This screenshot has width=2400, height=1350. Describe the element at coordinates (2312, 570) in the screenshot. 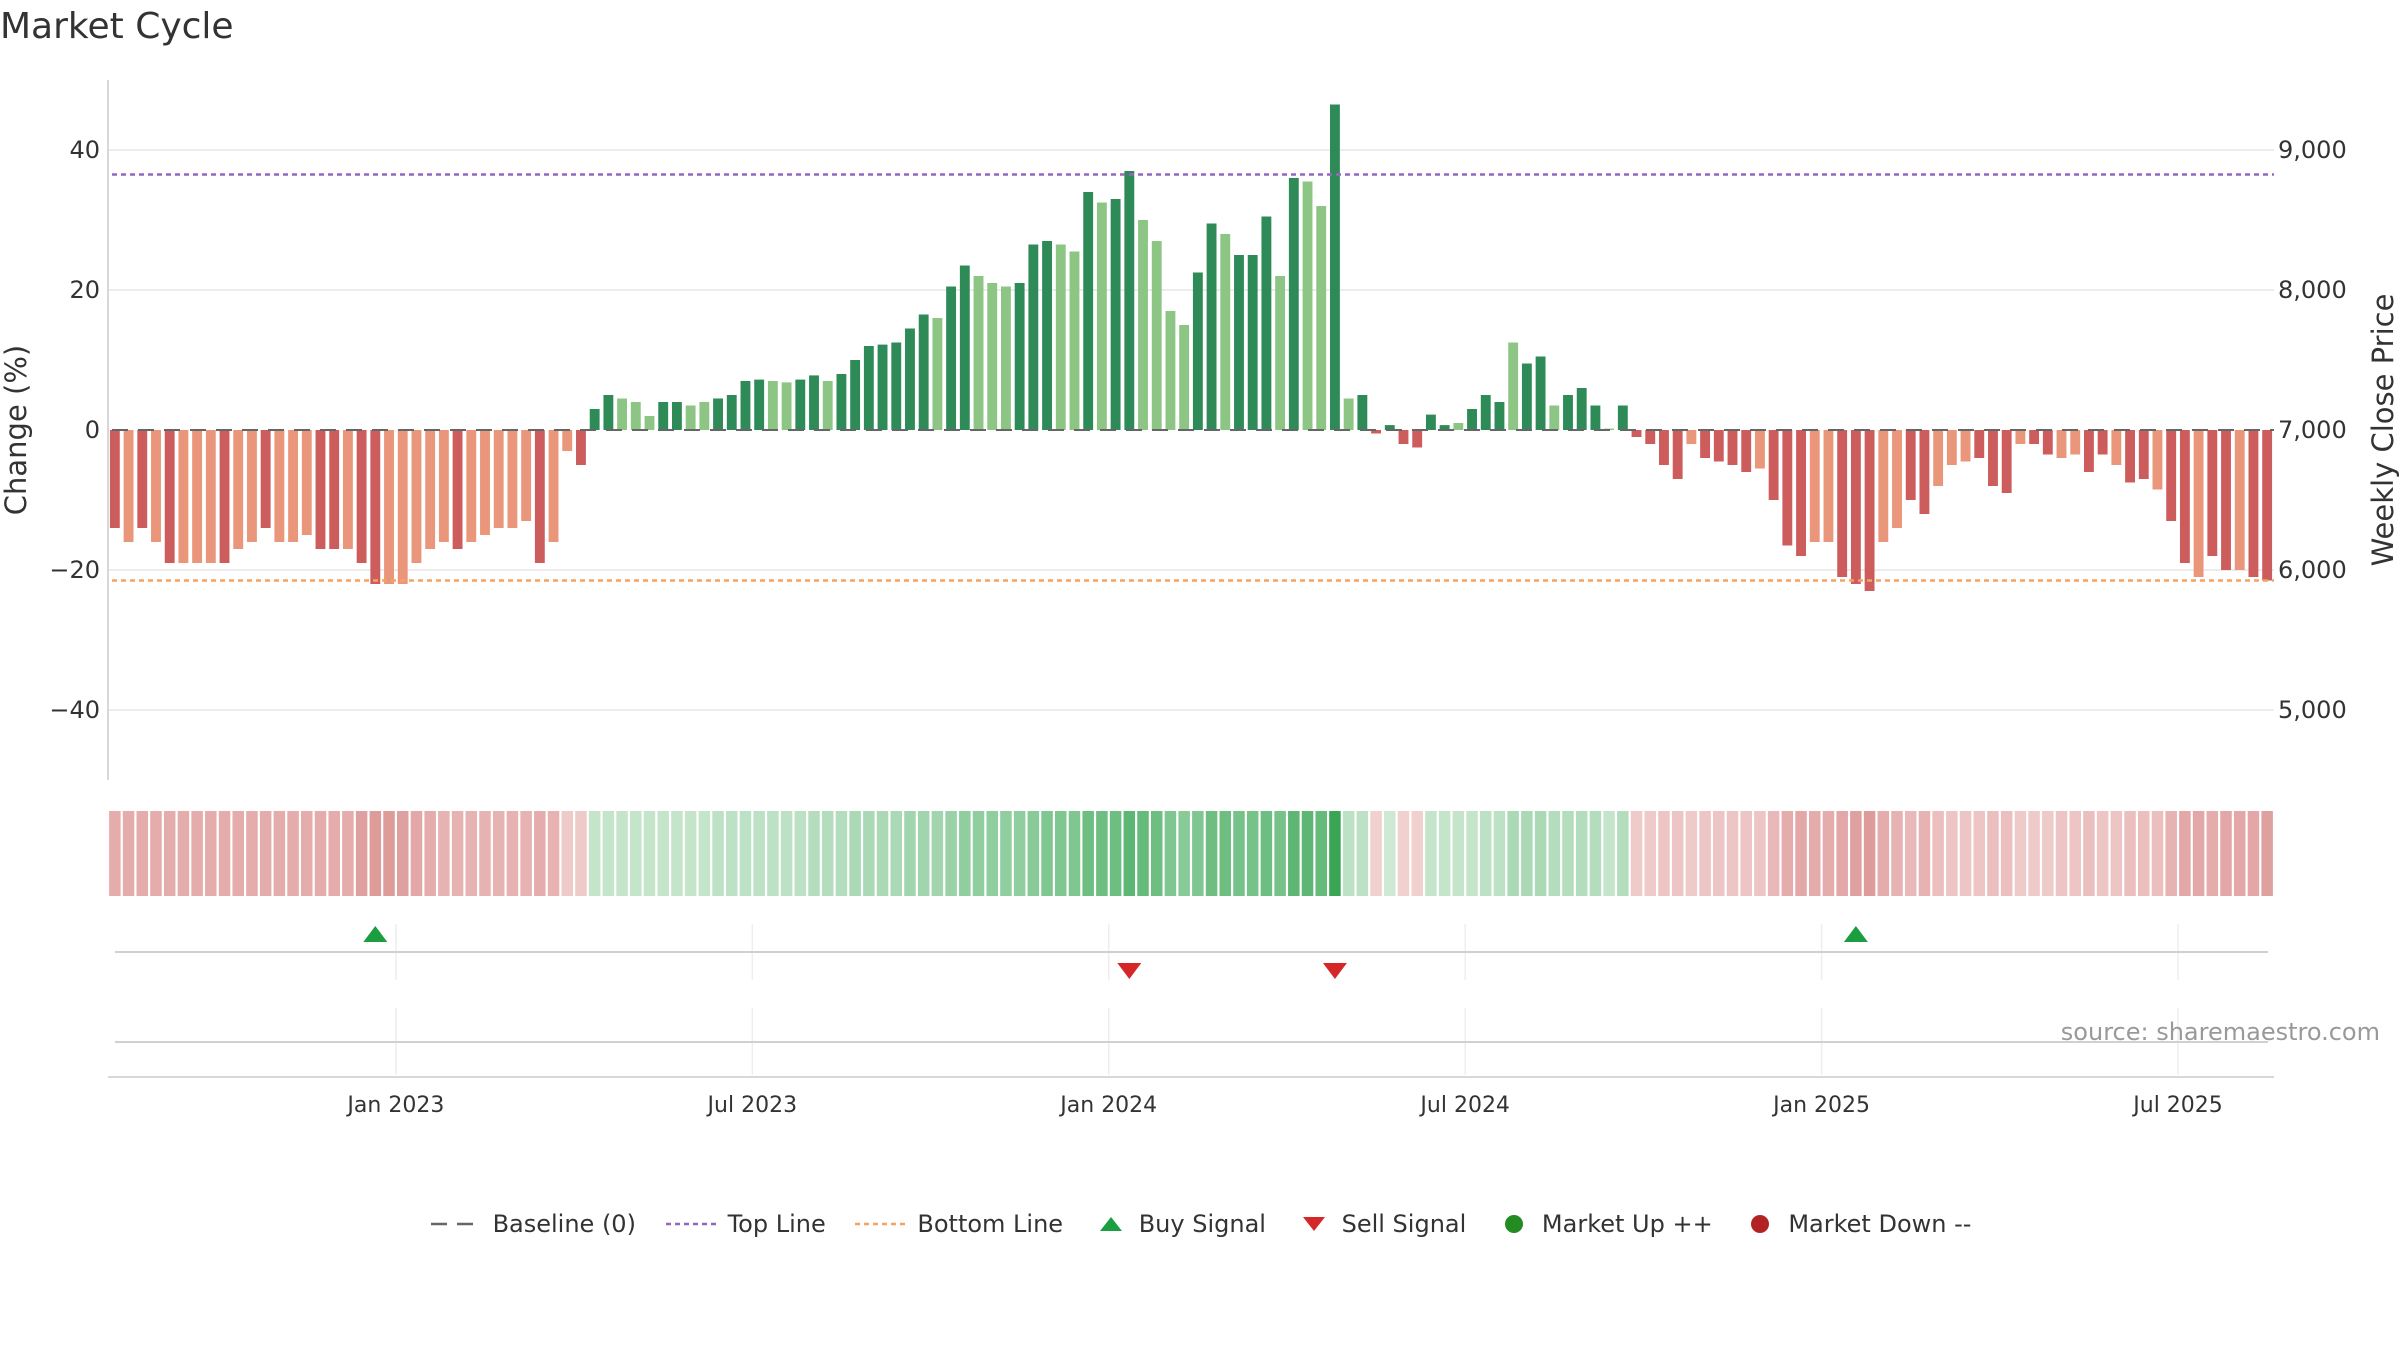

I see `y2-tick-label: 6,000` at that location.